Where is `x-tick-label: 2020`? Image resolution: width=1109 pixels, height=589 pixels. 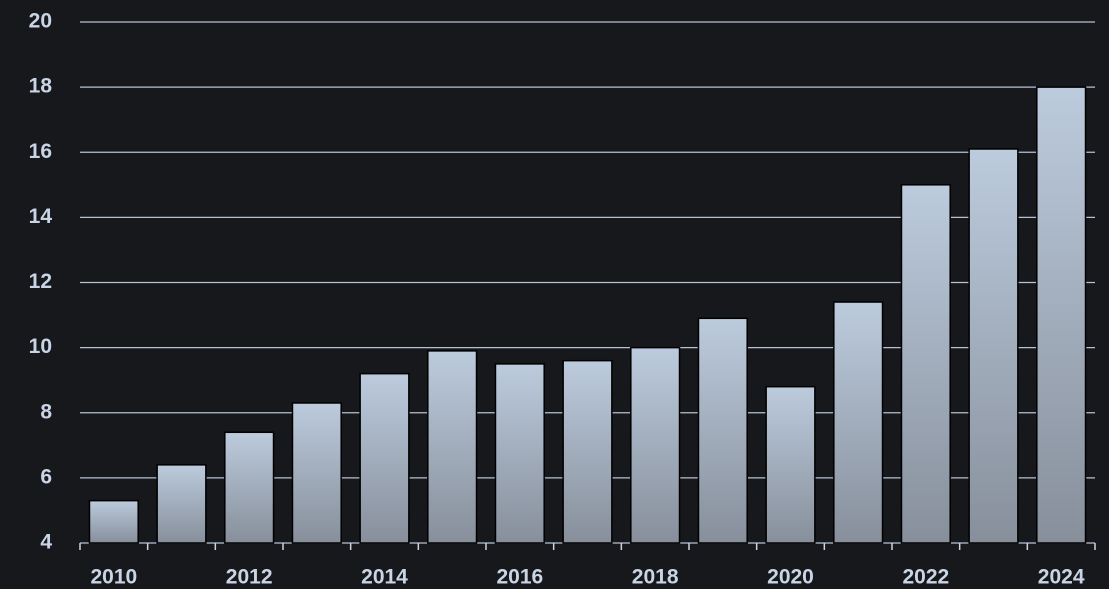
x-tick-label: 2020 is located at coordinates (790, 577).